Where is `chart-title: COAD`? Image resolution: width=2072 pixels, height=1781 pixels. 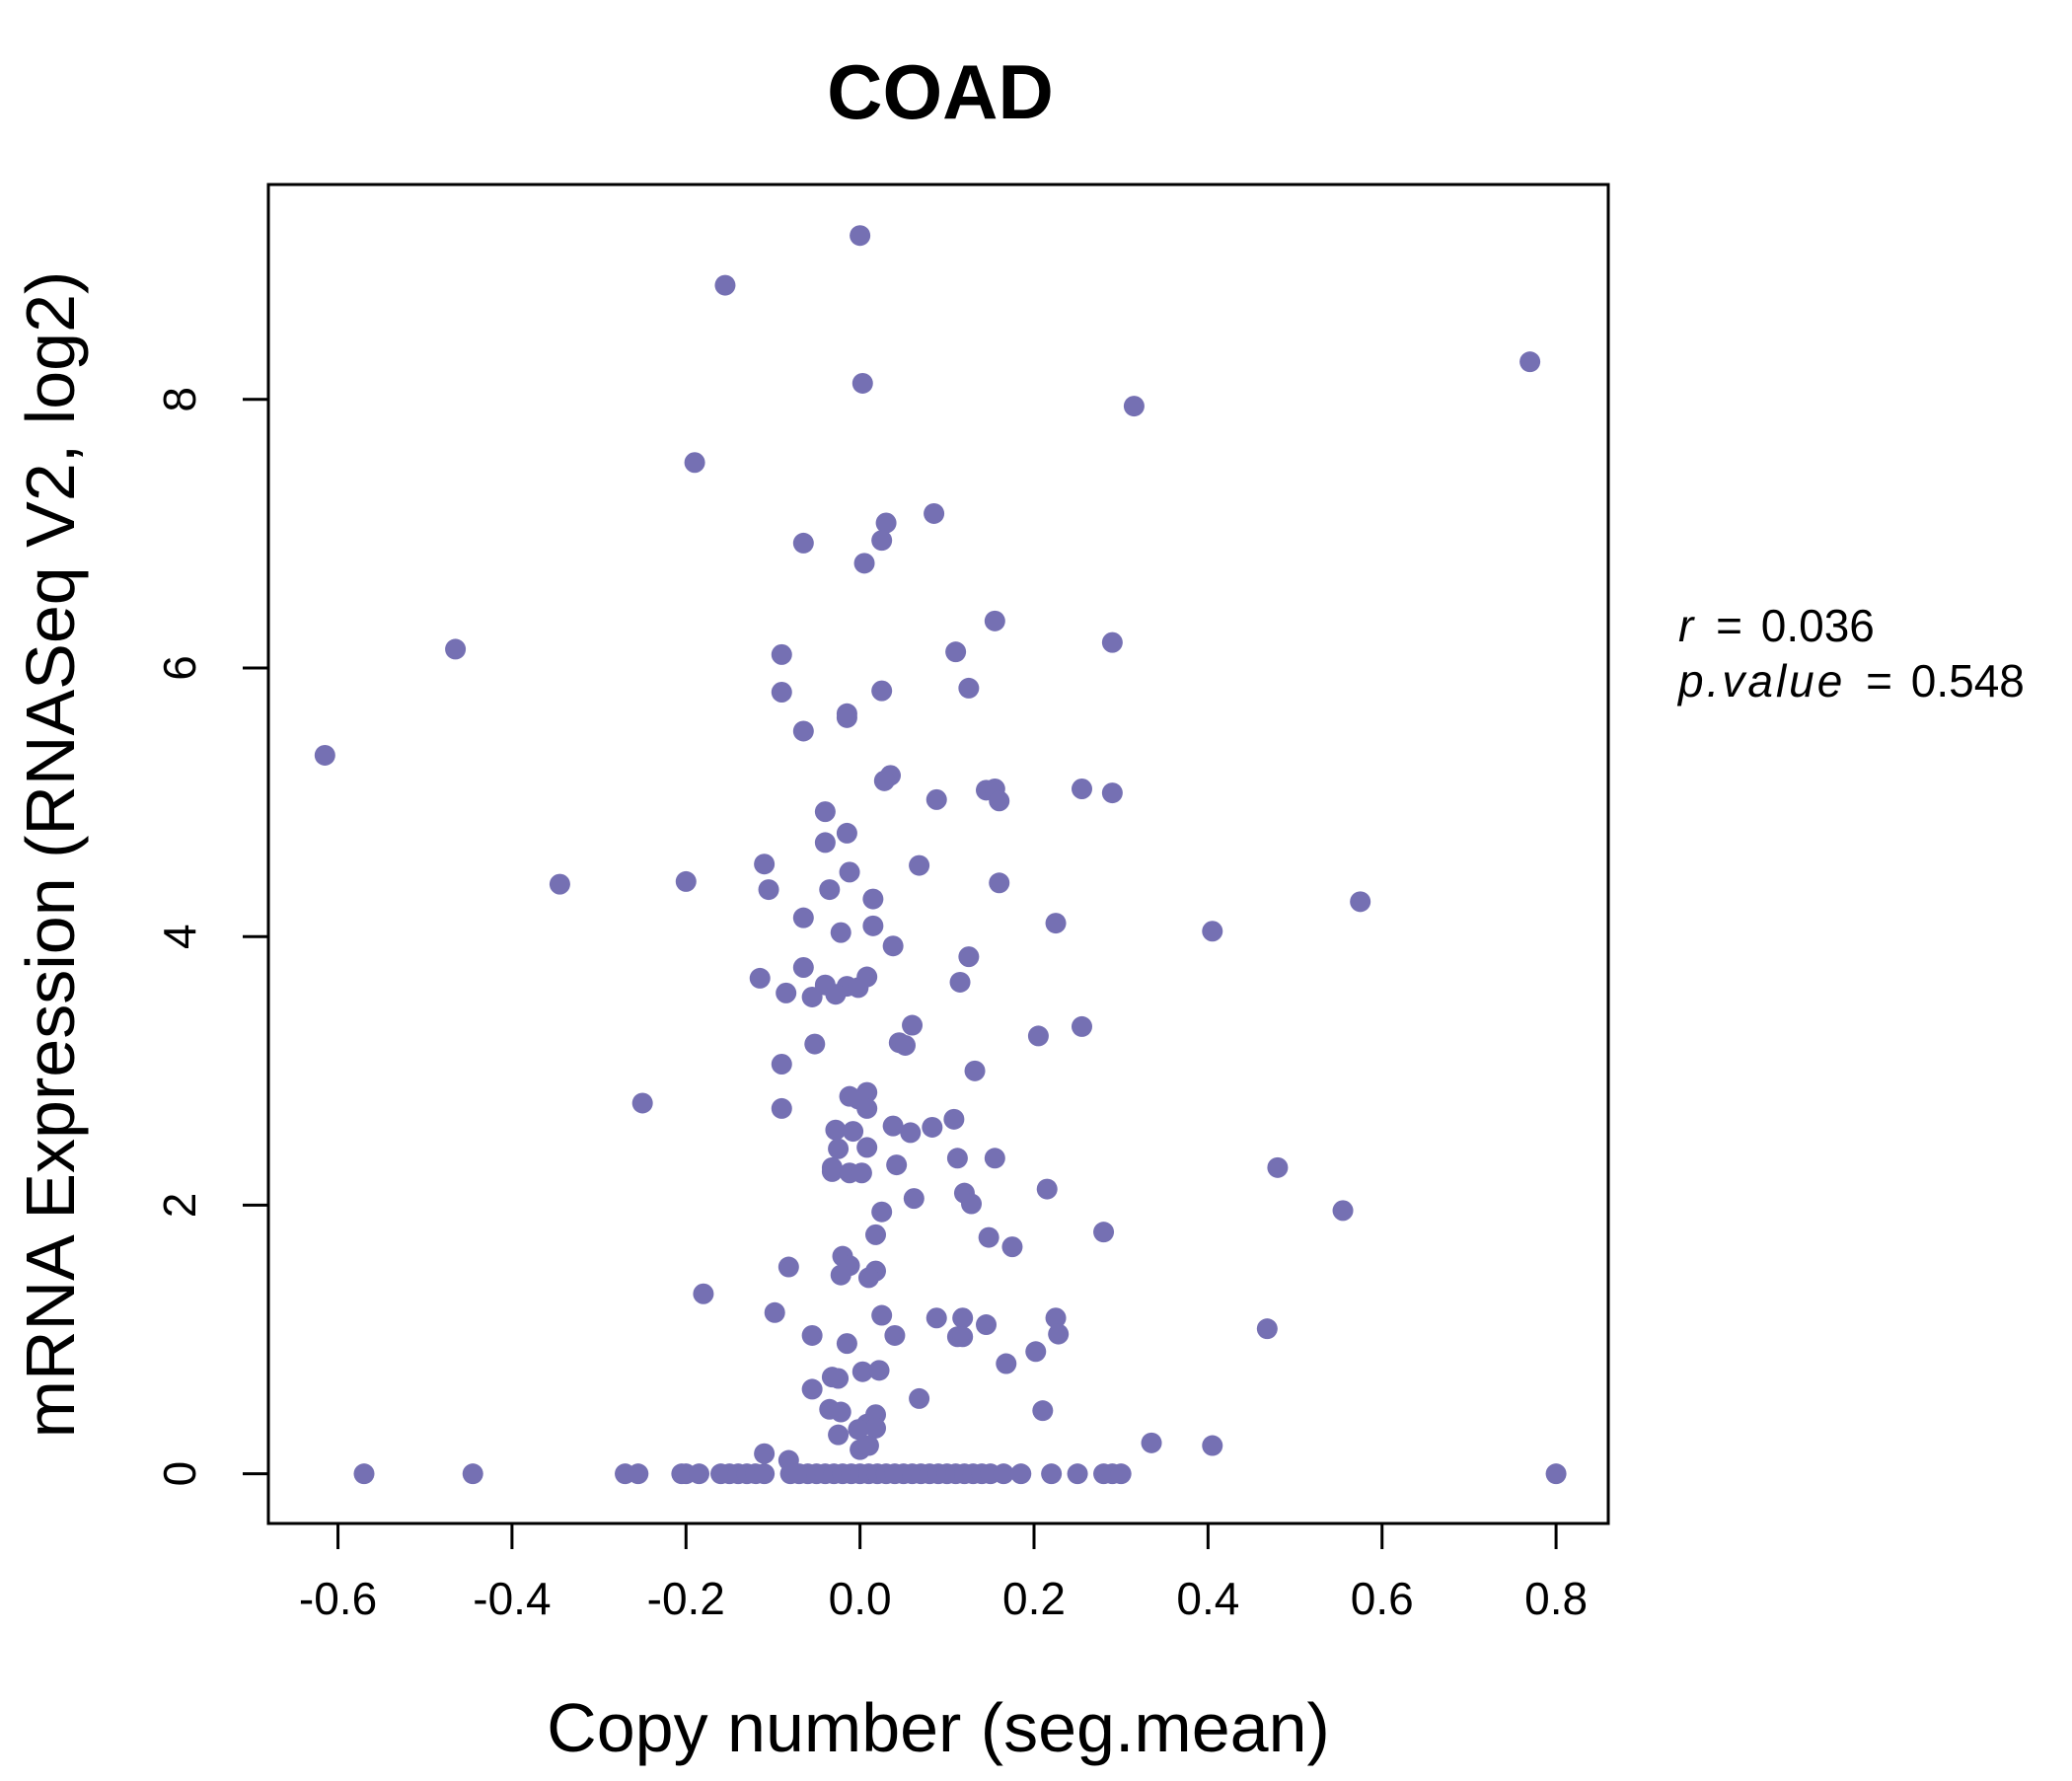
chart-title: COAD is located at coordinates (941, 91).